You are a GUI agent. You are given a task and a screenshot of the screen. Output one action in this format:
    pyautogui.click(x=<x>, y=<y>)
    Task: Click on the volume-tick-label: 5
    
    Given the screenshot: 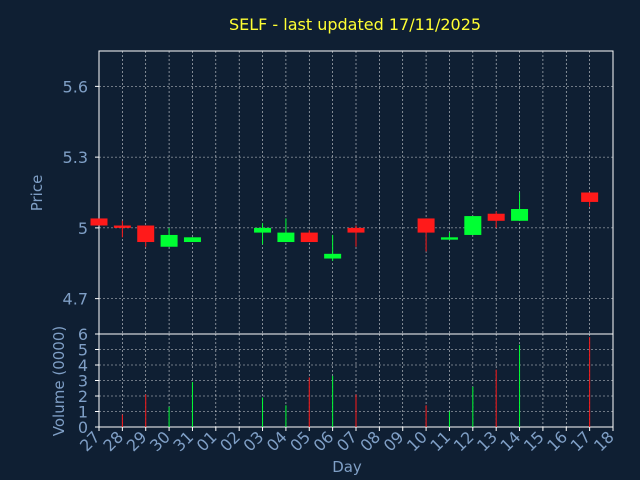 What is the action you would take?
    pyautogui.click(x=83, y=350)
    